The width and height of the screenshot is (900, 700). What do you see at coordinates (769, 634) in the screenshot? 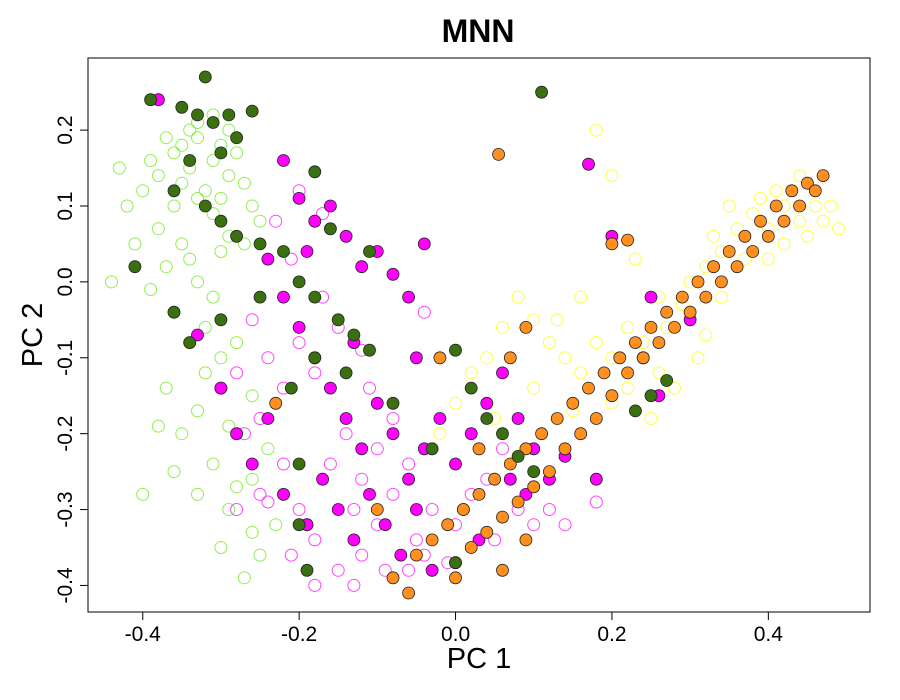
I see `x-tick-label: 0.4` at bounding box center [769, 634].